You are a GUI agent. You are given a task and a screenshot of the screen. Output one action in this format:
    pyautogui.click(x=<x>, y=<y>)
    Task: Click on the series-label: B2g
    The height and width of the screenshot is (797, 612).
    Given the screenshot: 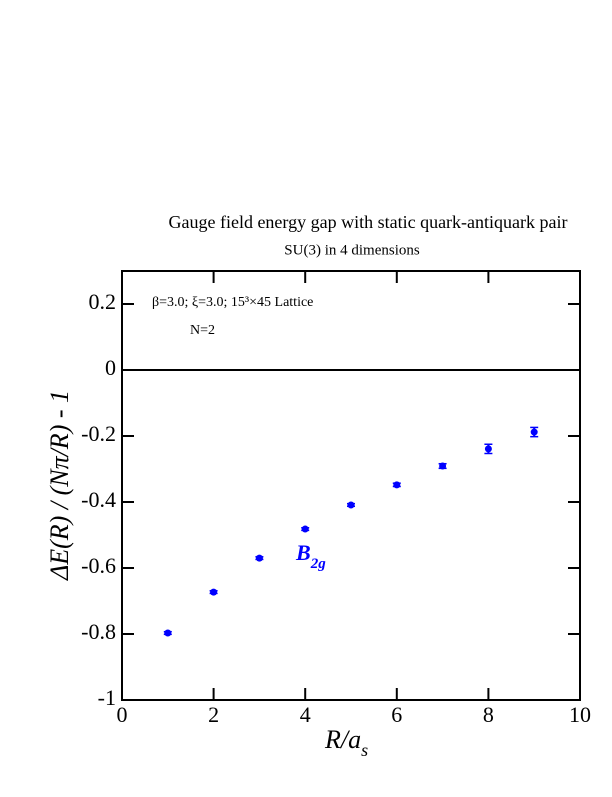 What is the action you would take?
    pyautogui.click(x=310, y=556)
    